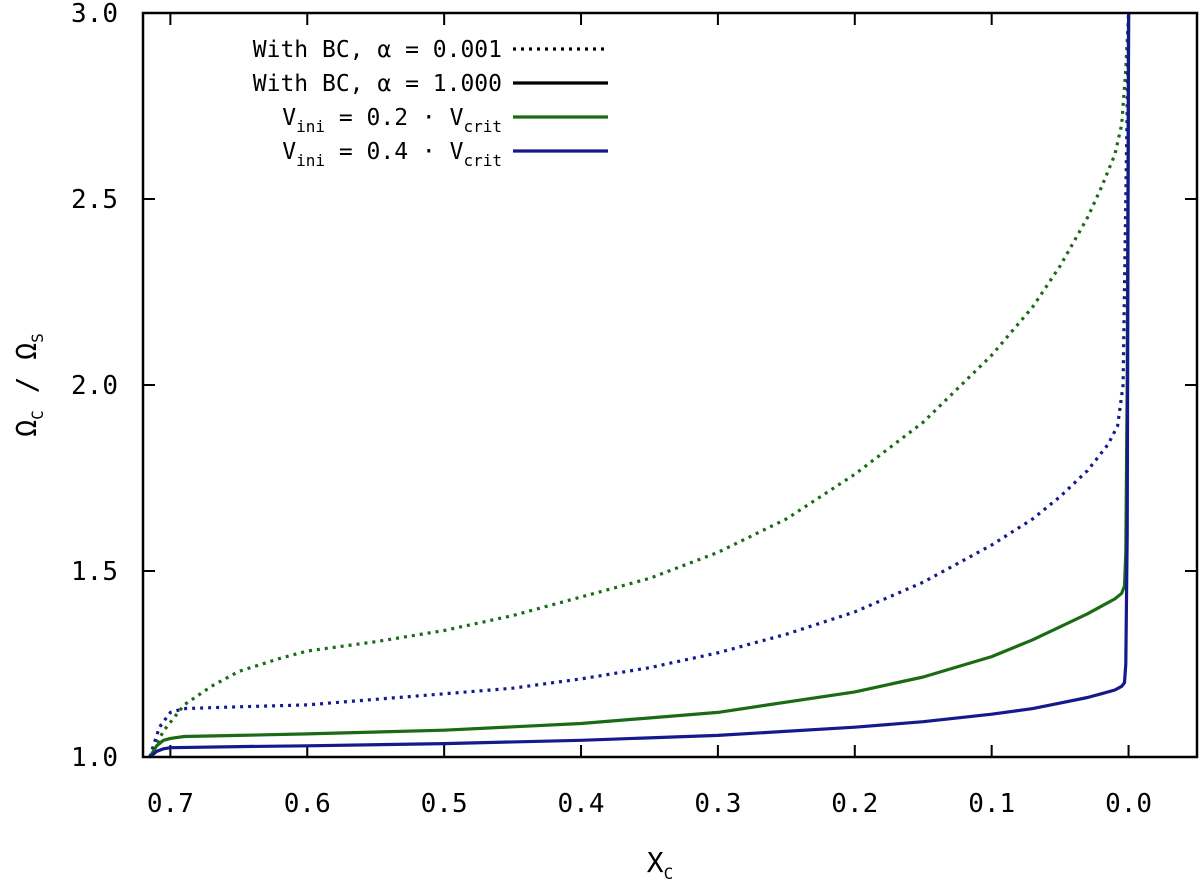 Image resolution: width=1200 pixels, height=889 pixels. I want to click on legend-label: Vini = 0.4 · Vcrit, so click(392, 154).